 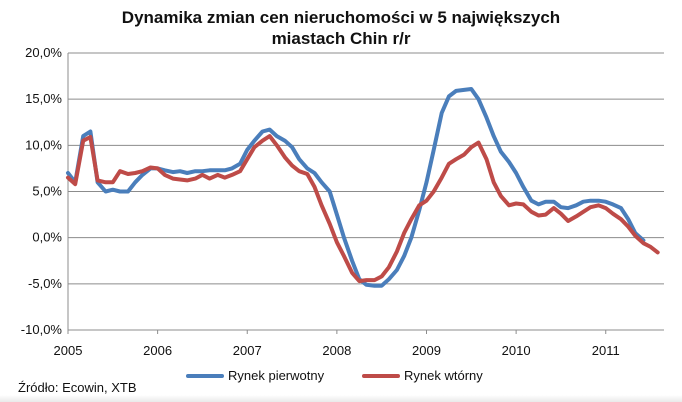 I want to click on x-tick-label: 2009, so click(x=426, y=350).